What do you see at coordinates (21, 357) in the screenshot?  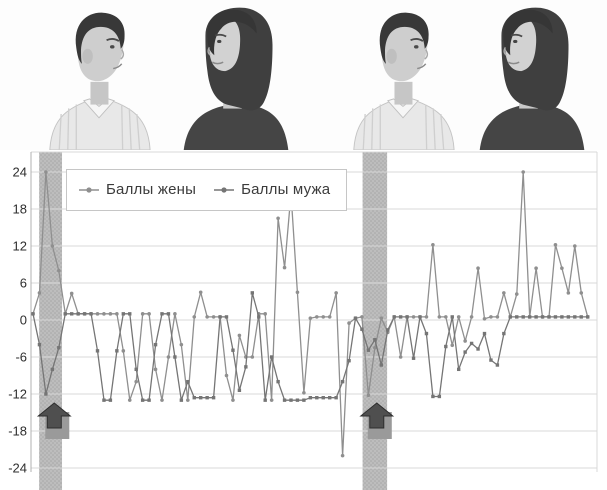 I see `y-tick-label: -6` at bounding box center [21, 357].